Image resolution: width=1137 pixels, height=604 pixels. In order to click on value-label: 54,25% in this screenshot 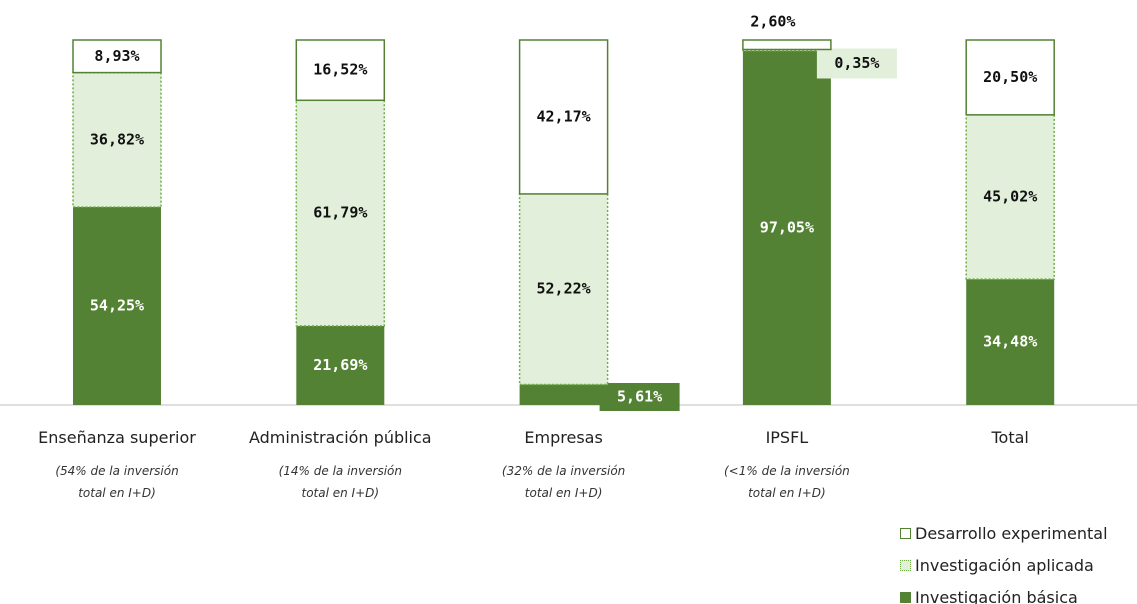, I will do `click(117, 305)`.